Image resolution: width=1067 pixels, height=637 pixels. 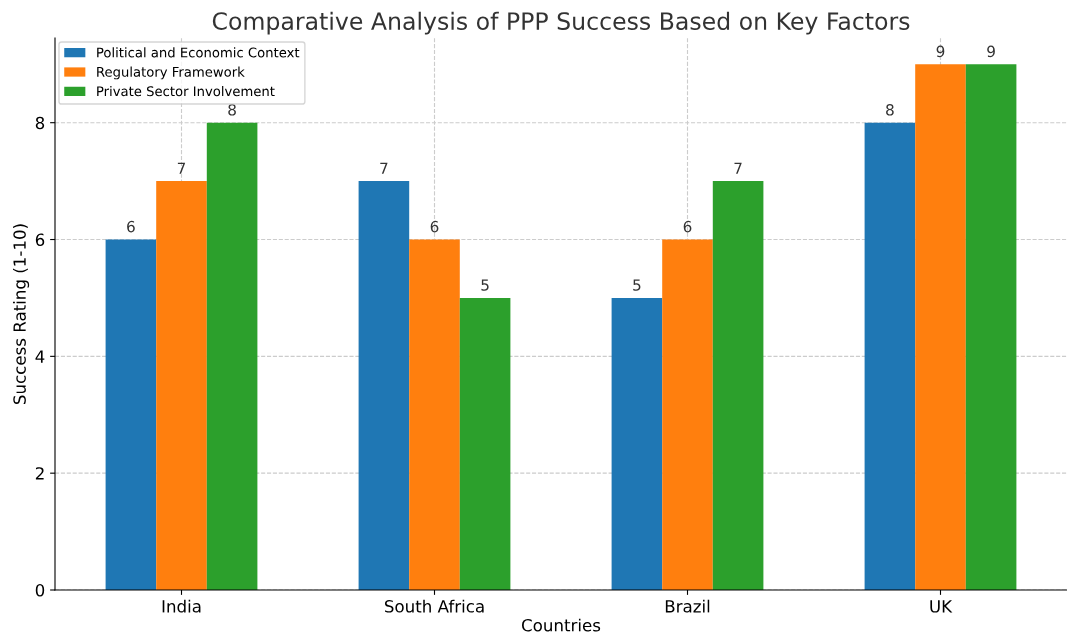 What do you see at coordinates (171, 73) in the screenshot?
I see `legend-label: Regulatory Framework` at bounding box center [171, 73].